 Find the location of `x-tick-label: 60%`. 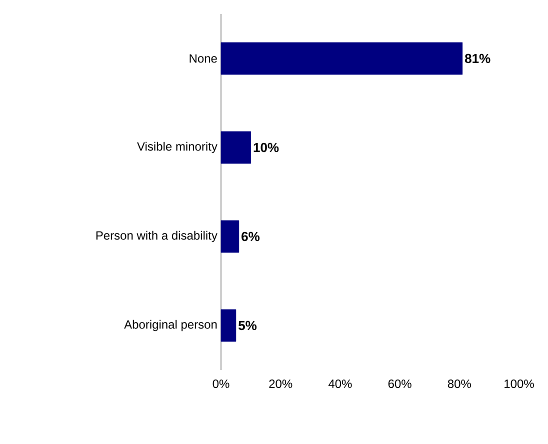

x-tick-label: 60% is located at coordinates (400, 384).